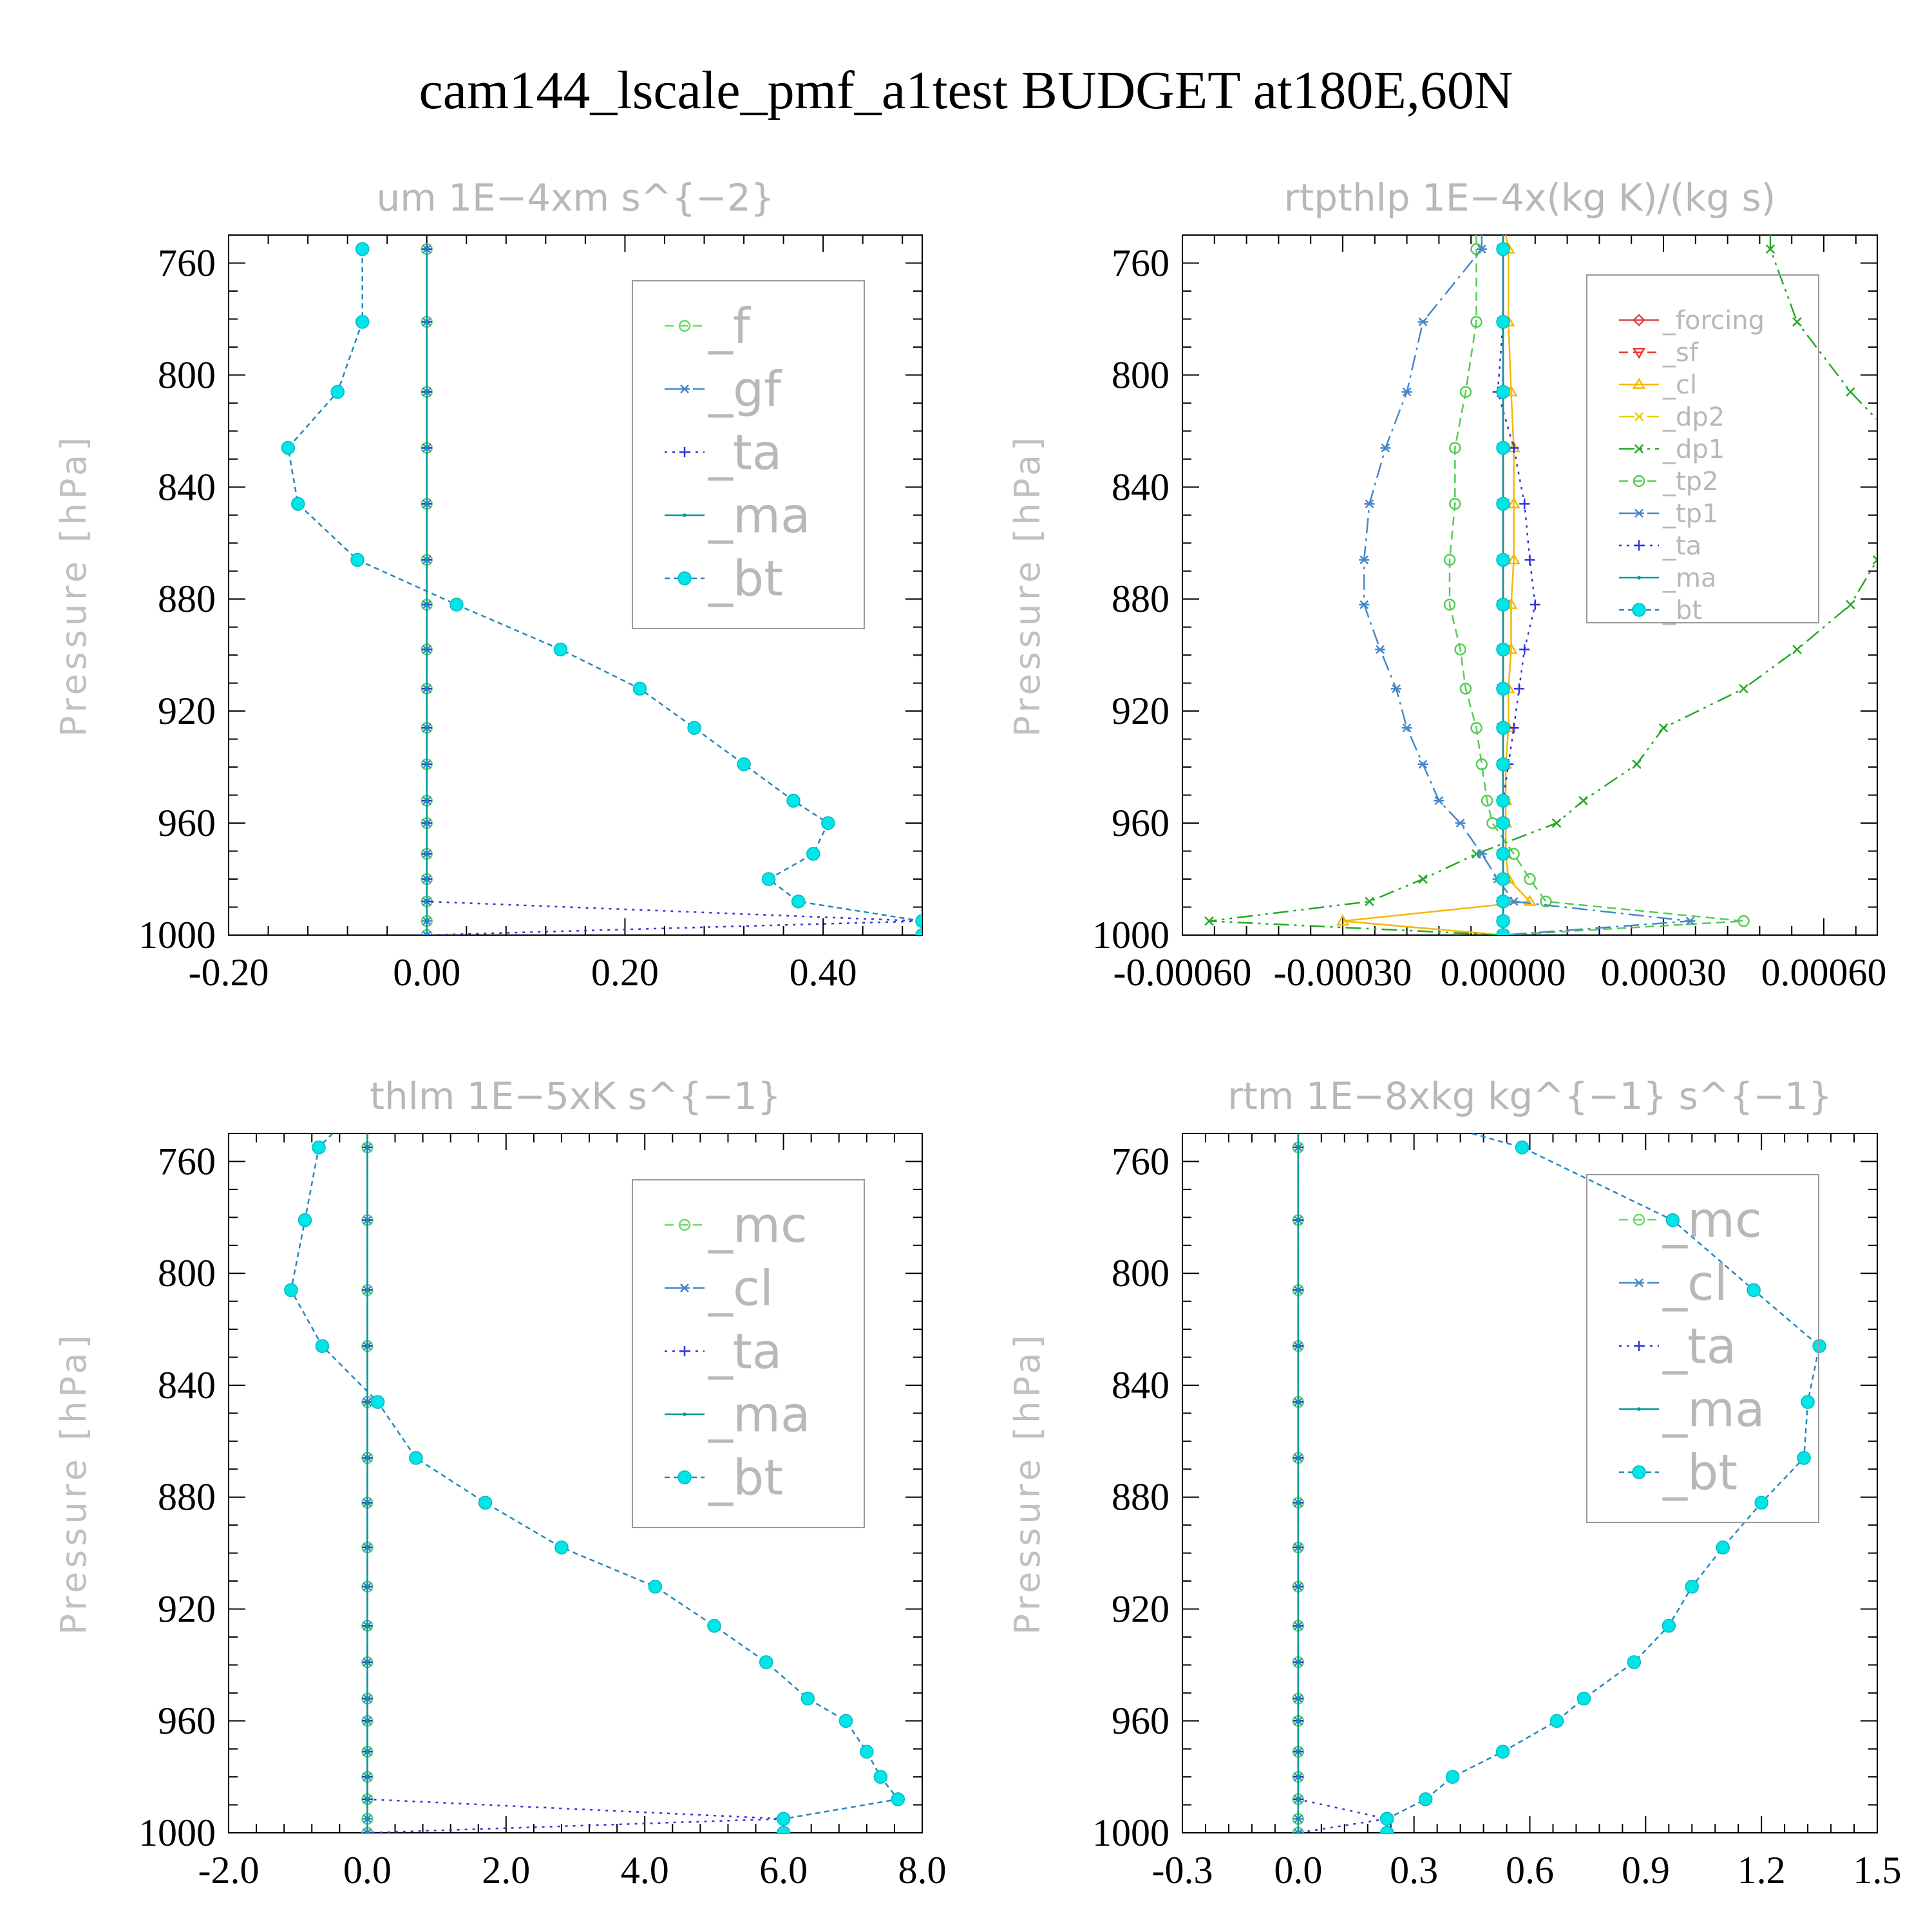 This screenshot has height=1932, width=1932. I want to click on x-tick-label: 0.0, so click(367, 1870).